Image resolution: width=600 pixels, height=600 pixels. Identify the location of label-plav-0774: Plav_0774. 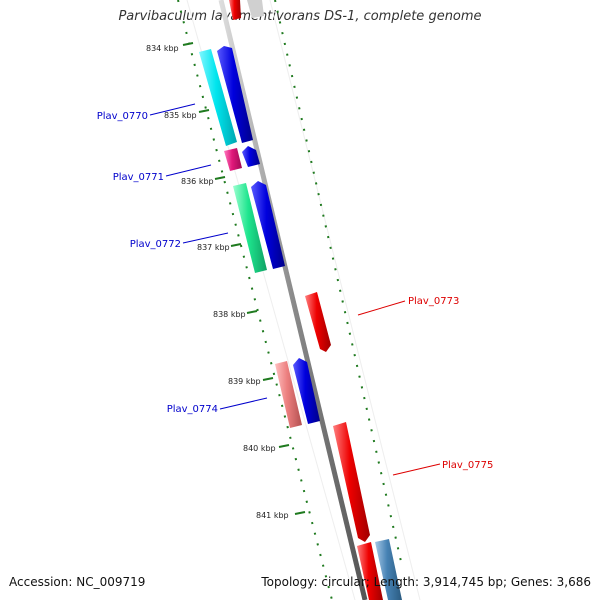
(192, 409).